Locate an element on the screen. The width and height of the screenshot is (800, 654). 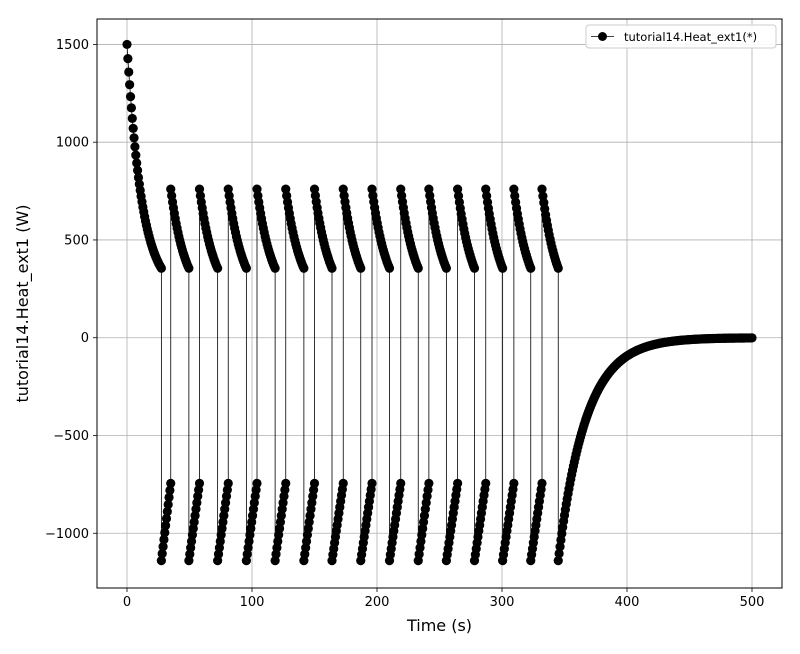
x-tick-label: 500 is located at coordinates (752, 602).